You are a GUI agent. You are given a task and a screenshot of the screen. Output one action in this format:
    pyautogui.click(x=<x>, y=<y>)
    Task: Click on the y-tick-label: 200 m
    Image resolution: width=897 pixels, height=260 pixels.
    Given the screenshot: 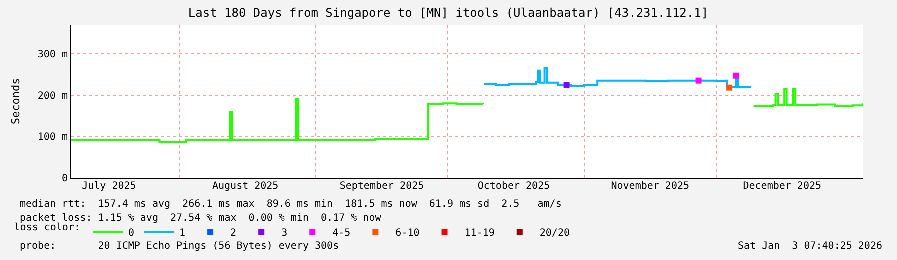 What is the action you would take?
    pyautogui.click(x=53, y=96)
    